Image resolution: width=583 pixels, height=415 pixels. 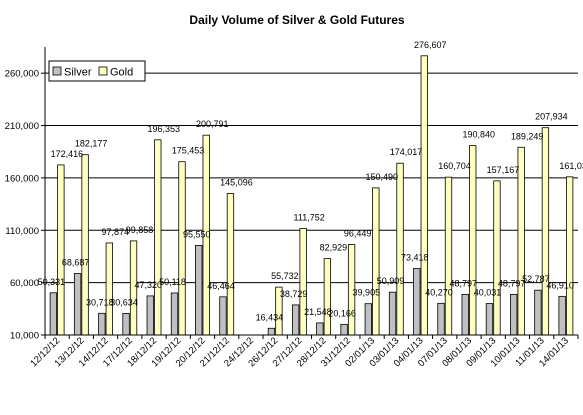 I want to click on legend-box, so click(x=97, y=71).